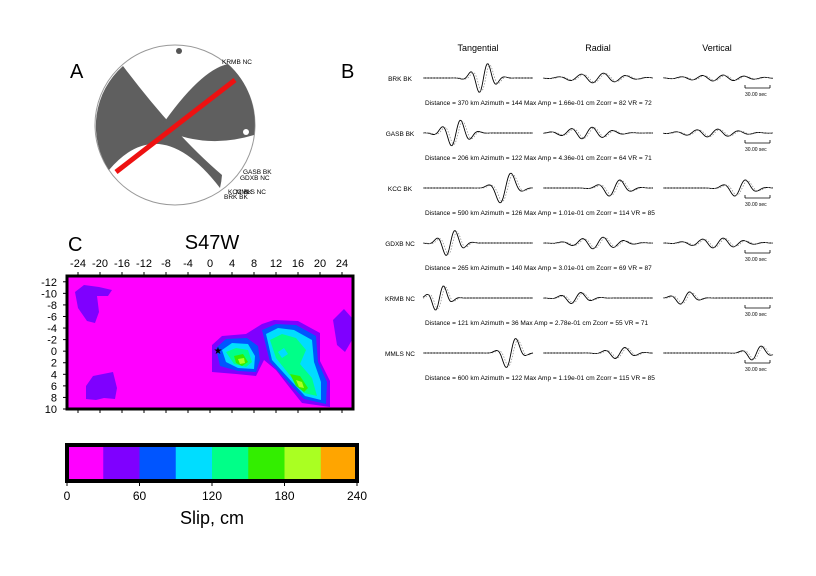 The height and width of the screenshot is (576, 816). What do you see at coordinates (298, 264) in the screenshot?
I see `x-tick-label: 16` at bounding box center [298, 264].